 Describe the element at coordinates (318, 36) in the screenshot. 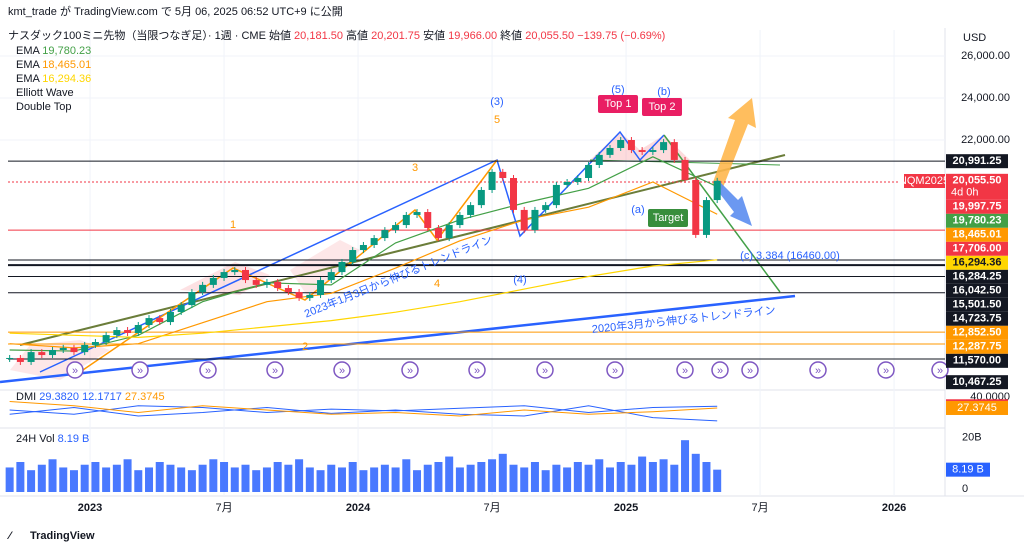

I see `ohlc-value: 20,181.50` at that location.